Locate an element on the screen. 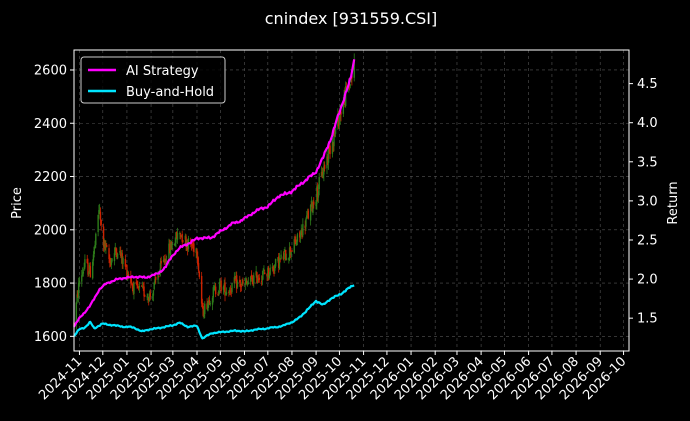 The image size is (690, 421). right-tick-label: 4.0 is located at coordinates (647, 123).